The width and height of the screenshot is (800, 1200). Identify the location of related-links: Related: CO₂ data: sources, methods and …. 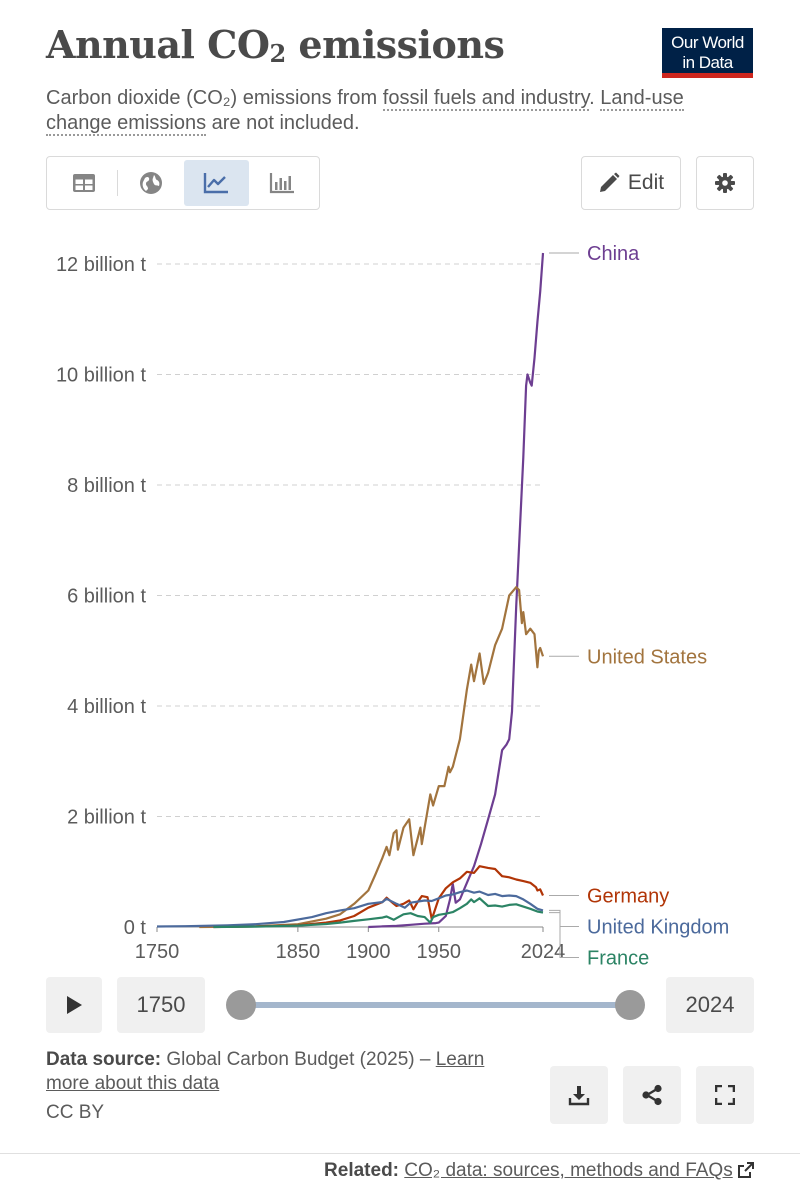
(539, 1171).